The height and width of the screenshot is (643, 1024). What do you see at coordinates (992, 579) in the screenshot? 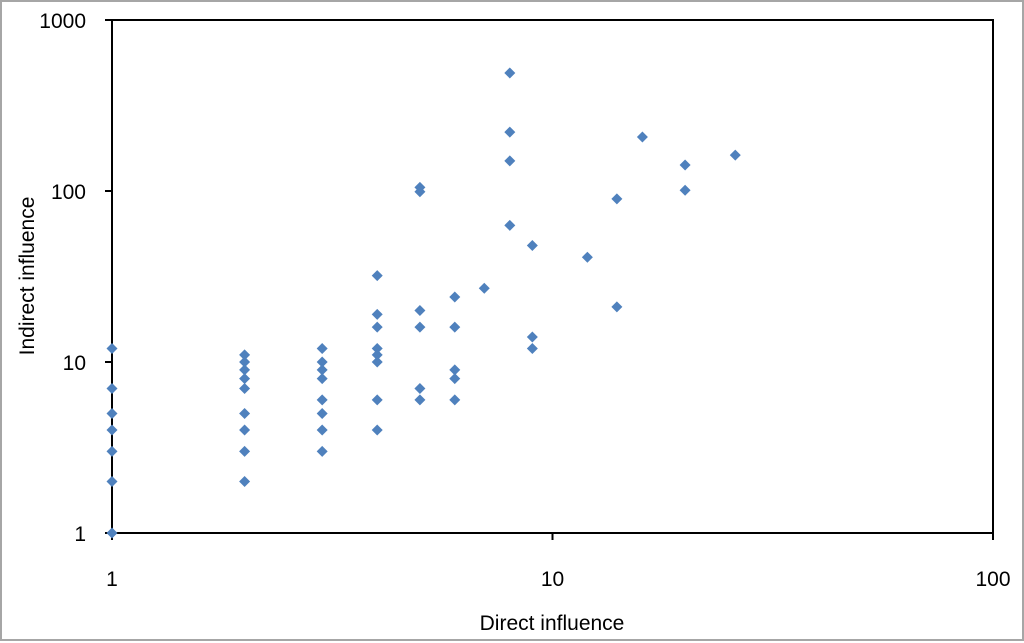
I see `x-tick-label: 100` at bounding box center [992, 579].